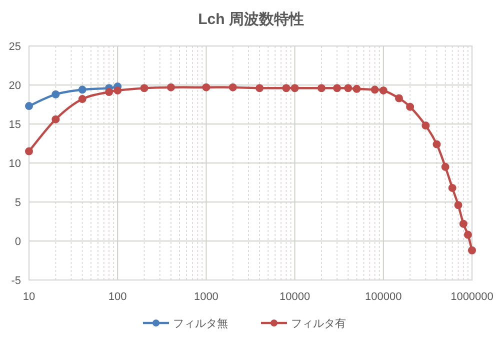 This screenshot has width=502, height=347. What do you see at coordinates (472, 297) in the screenshot?
I see `x-tick-label: 1000000` at bounding box center [472, 297].